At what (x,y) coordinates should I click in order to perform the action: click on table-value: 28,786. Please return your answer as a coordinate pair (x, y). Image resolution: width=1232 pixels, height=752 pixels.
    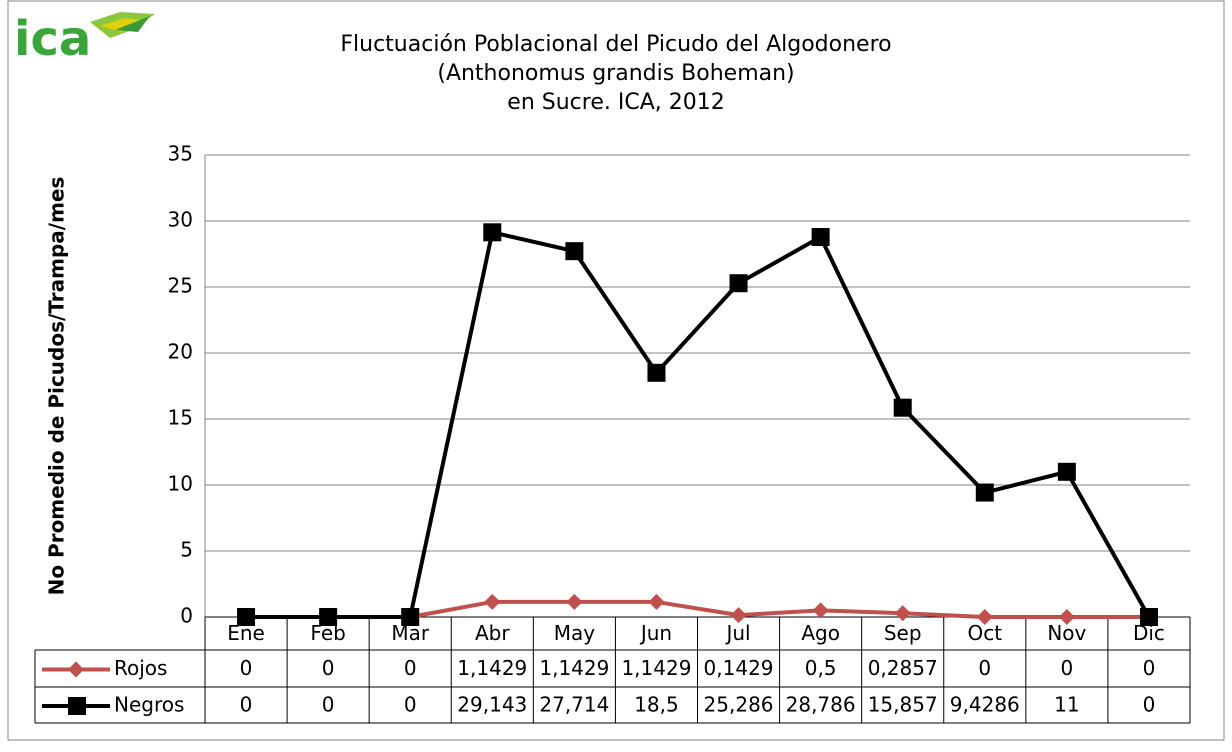
    Looking at the image, I should click on (821, 705).